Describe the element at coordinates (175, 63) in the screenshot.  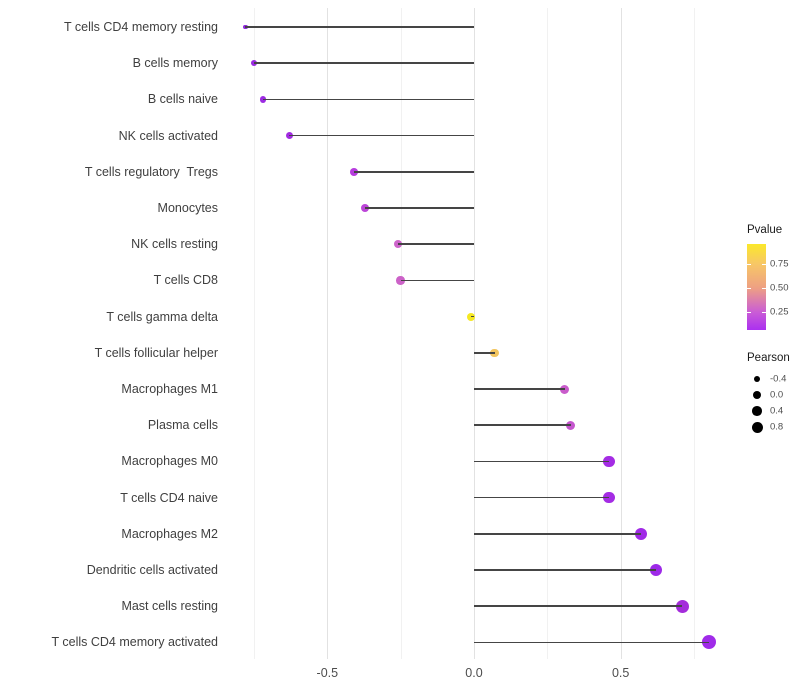
I see `y-axis-label: B cells memory` at that location.